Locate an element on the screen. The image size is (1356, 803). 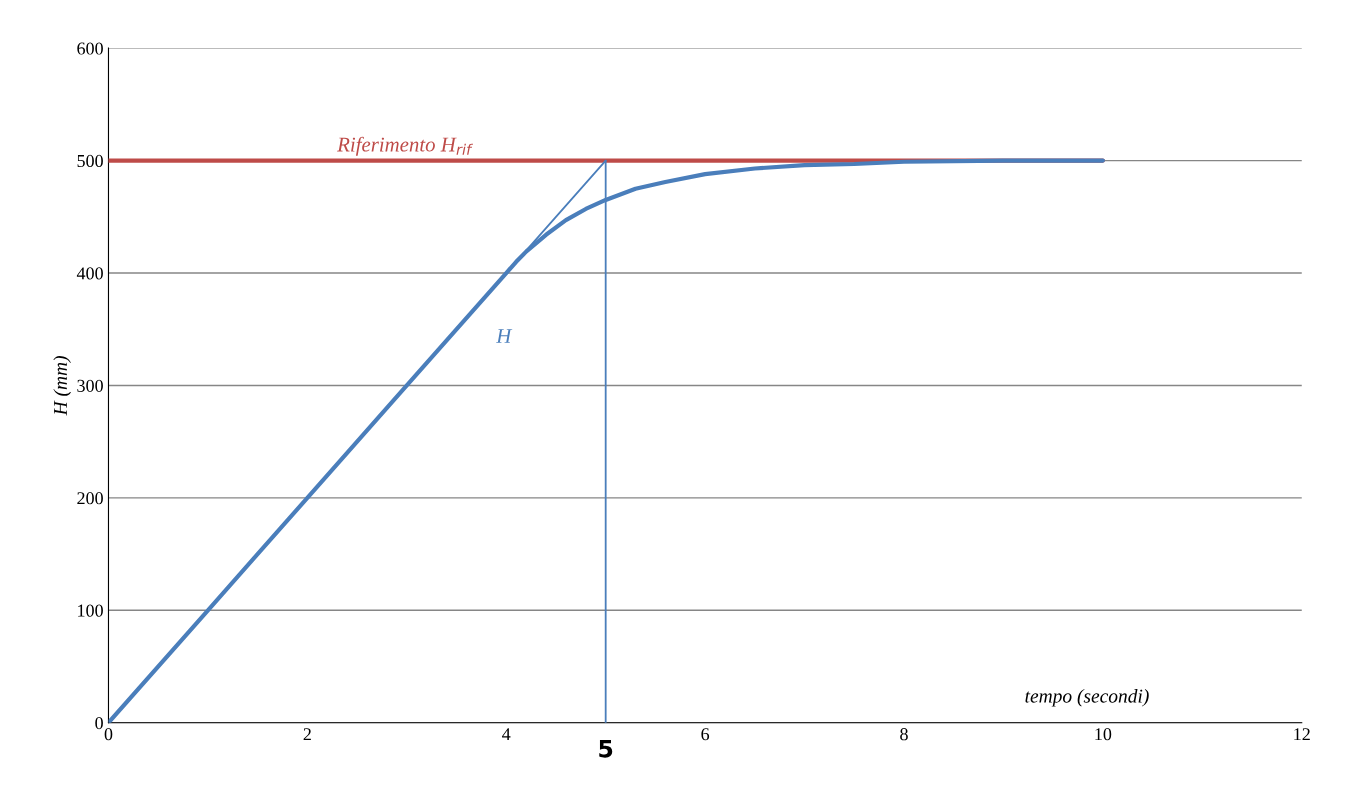
y-tick-label: 100 is located at coordinates (90, 610).